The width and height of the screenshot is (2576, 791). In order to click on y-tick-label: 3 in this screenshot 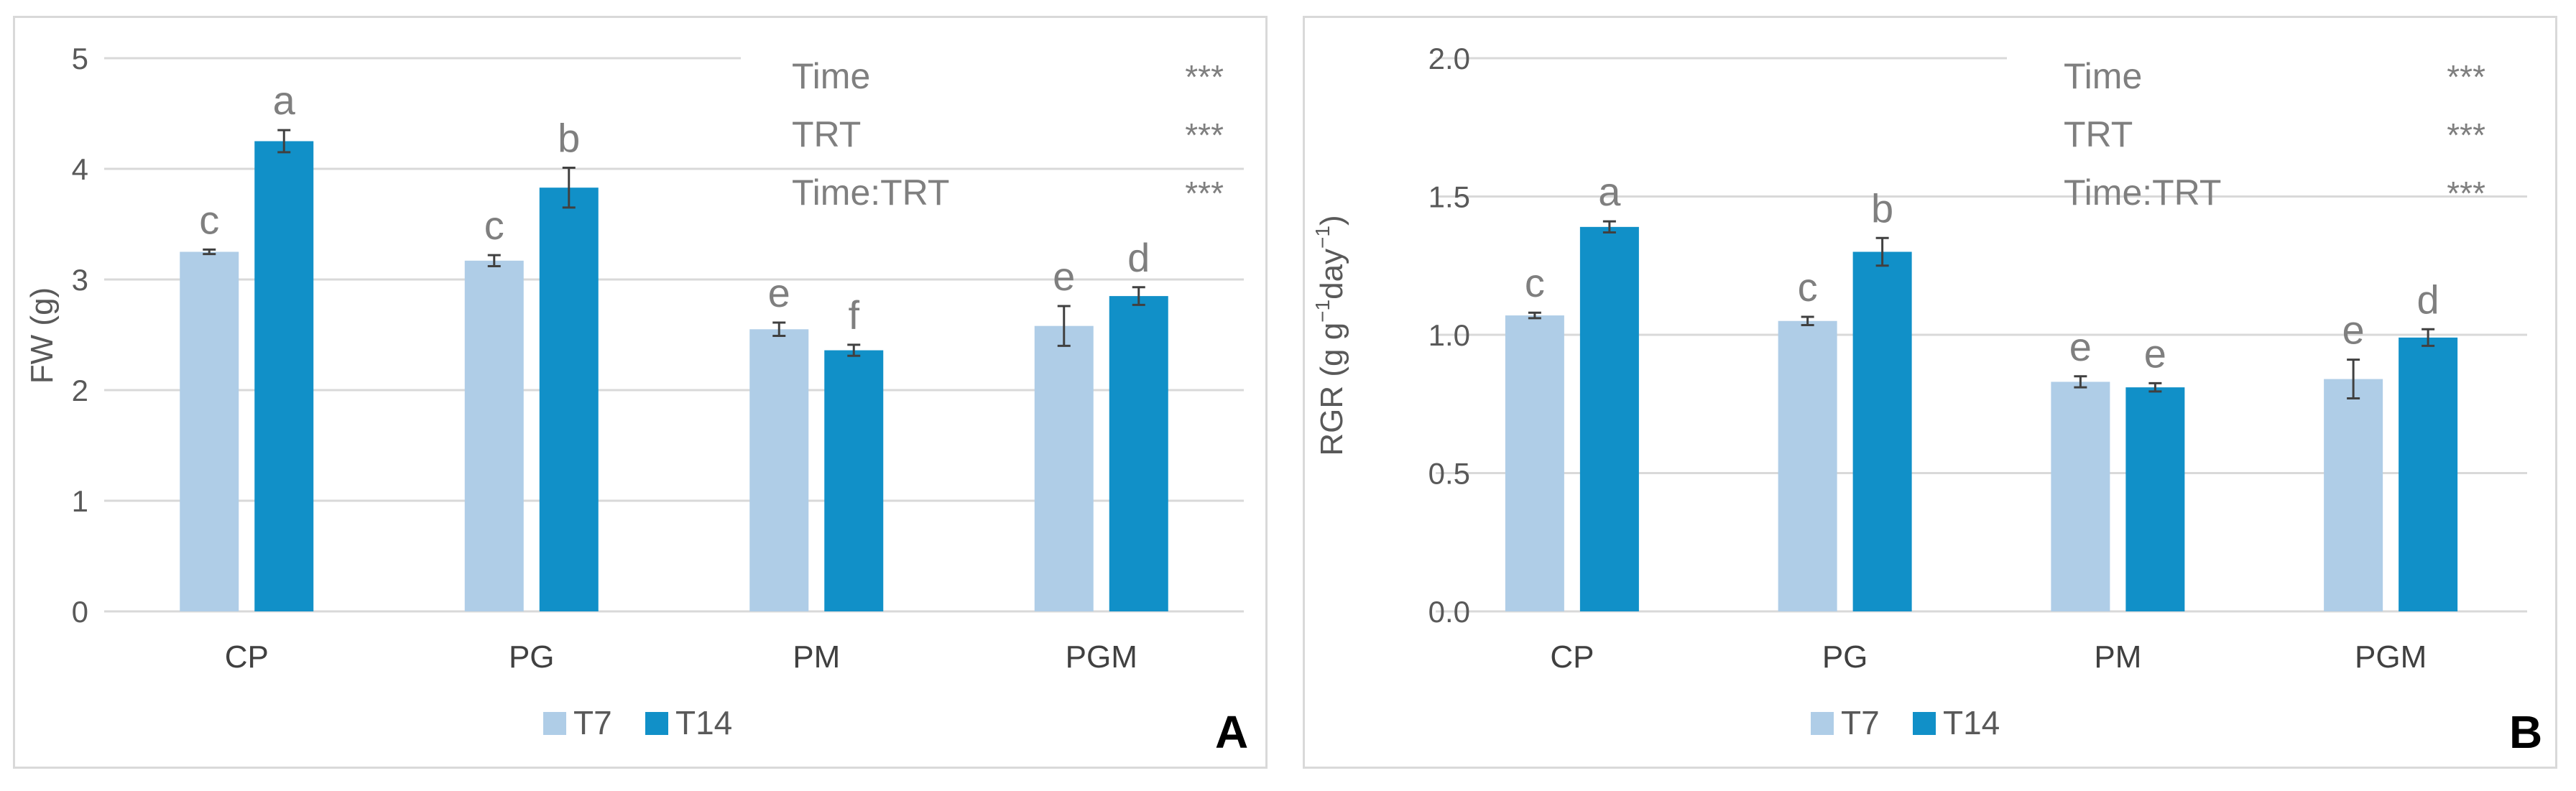, I will do `click(80, 280)`.